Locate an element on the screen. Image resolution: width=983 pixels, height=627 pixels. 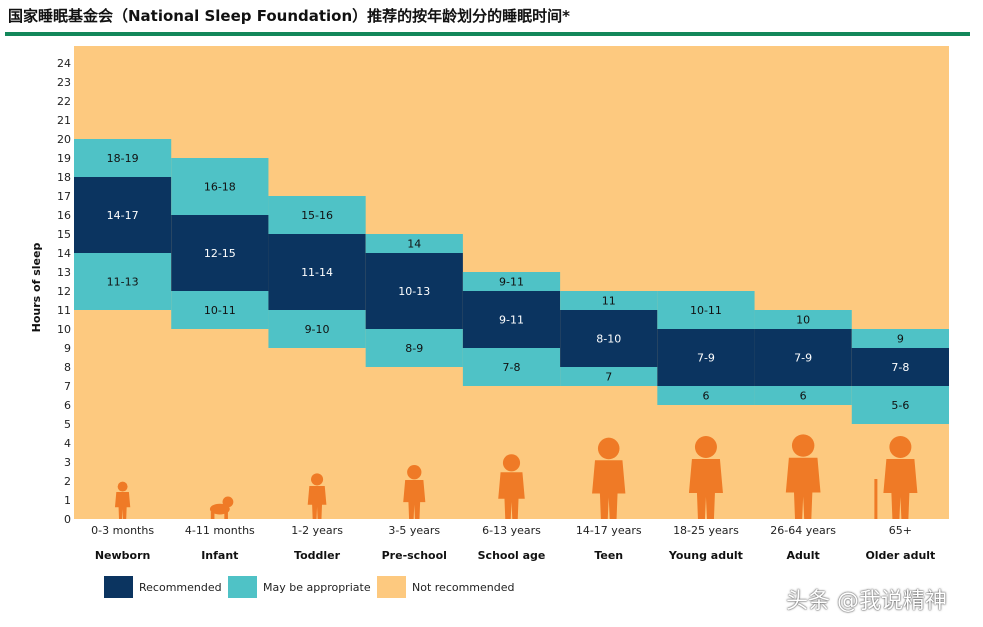
segment-label: 14-17 is located at coordinates (123, 215).